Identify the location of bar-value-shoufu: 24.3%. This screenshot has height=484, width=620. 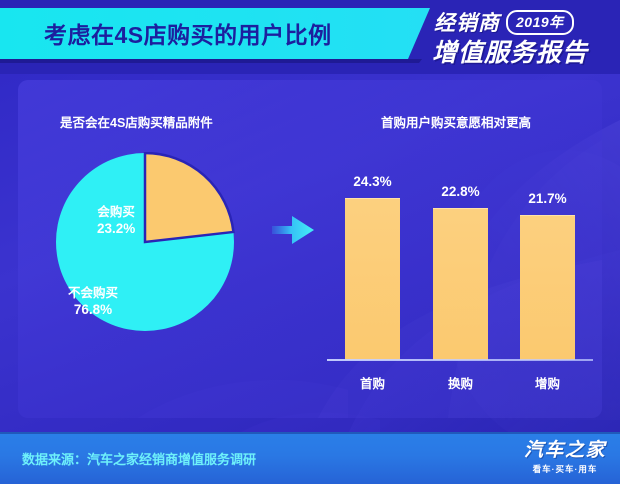
(372, 182).